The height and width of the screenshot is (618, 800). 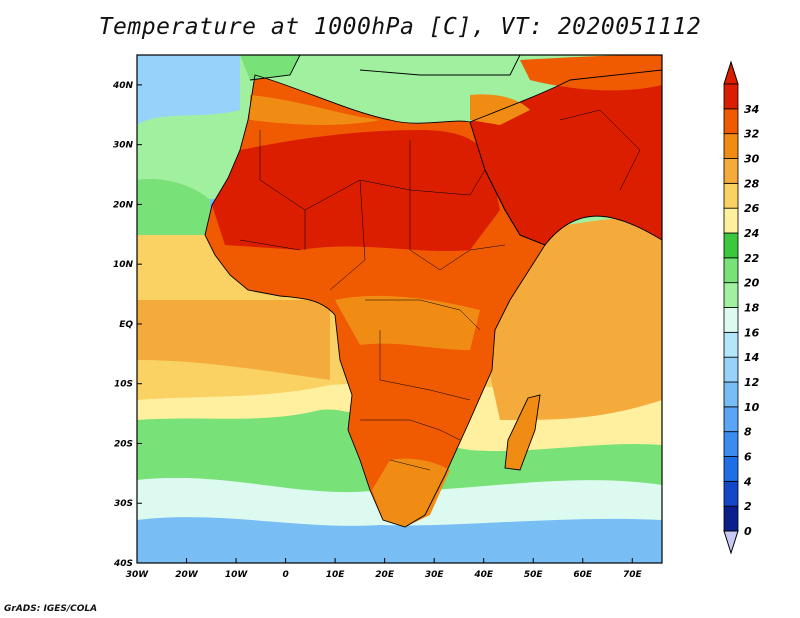 What do you see at coordinates (483, 575) in the screenshot?
I see `lon-tick-label: 40E` at bounding box center [483, 575].